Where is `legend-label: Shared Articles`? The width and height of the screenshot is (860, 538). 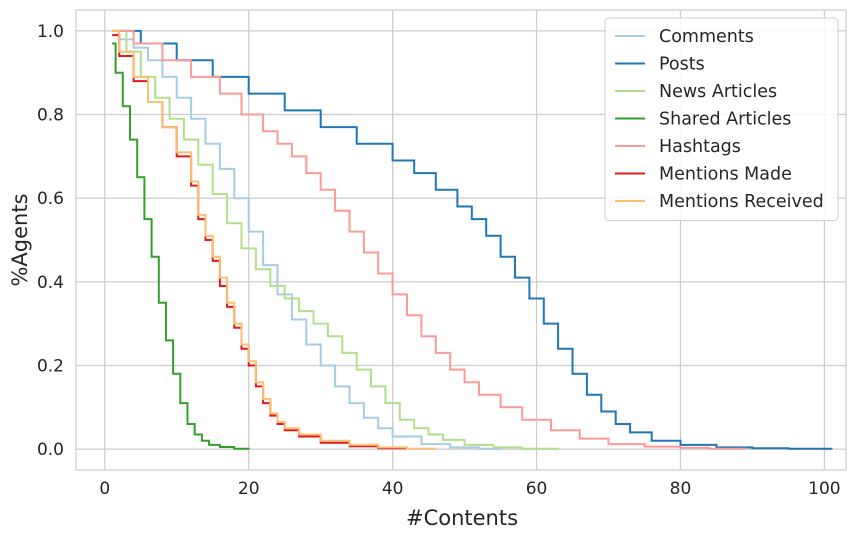
legend-label: Shared Articles is located at coordinates (725, 120).